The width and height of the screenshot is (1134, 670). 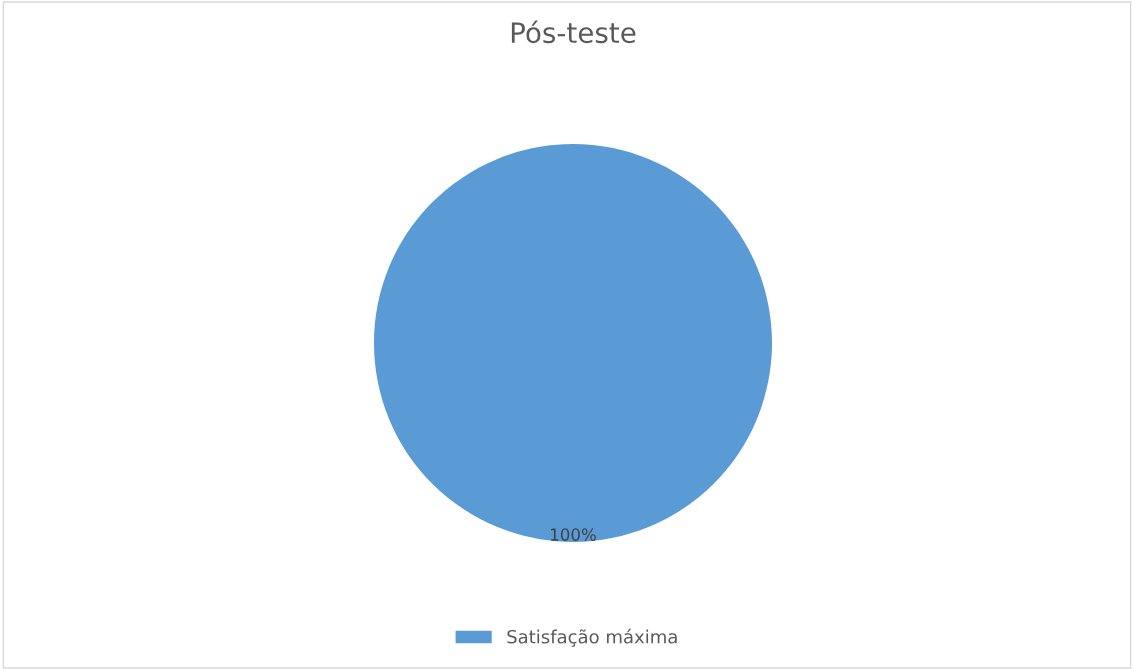 What do you see at coordinates (573, 534) in the screenshot?
I see `data-label: 100%` at bounding box center [573, 534].